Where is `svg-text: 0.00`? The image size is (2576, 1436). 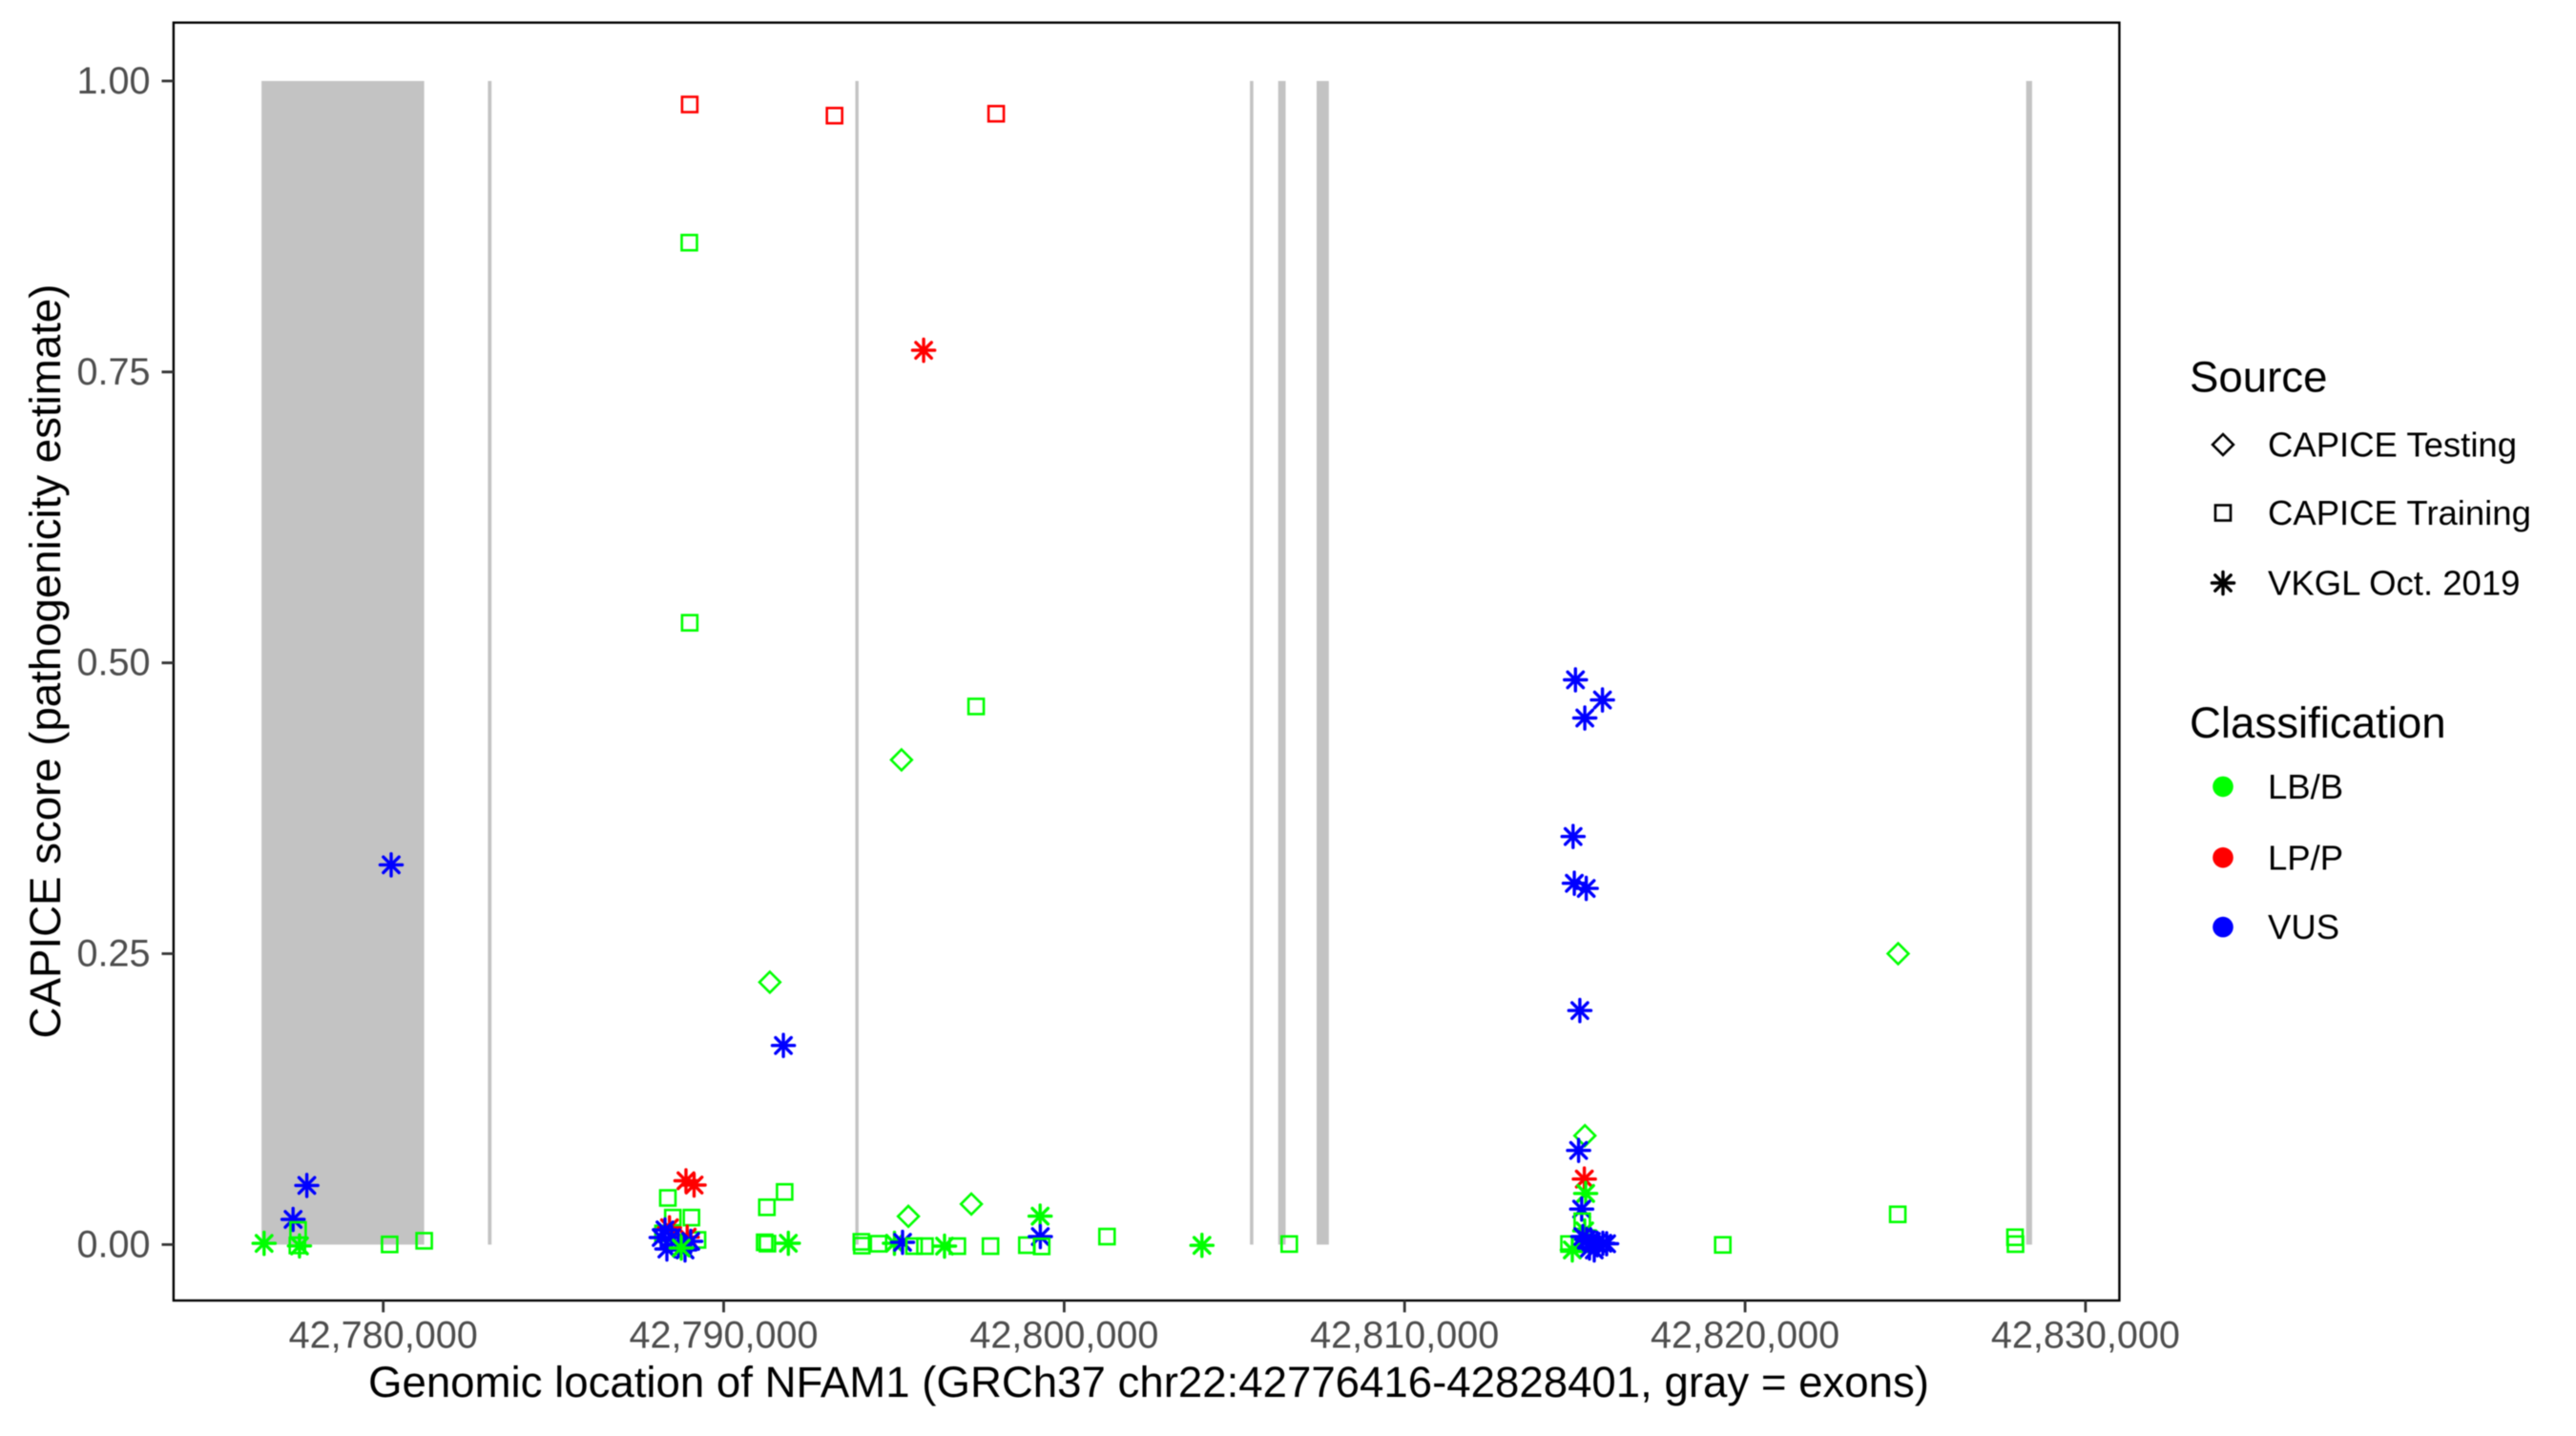 svg-text: 0.00 is located at coordinates (113, 1244).